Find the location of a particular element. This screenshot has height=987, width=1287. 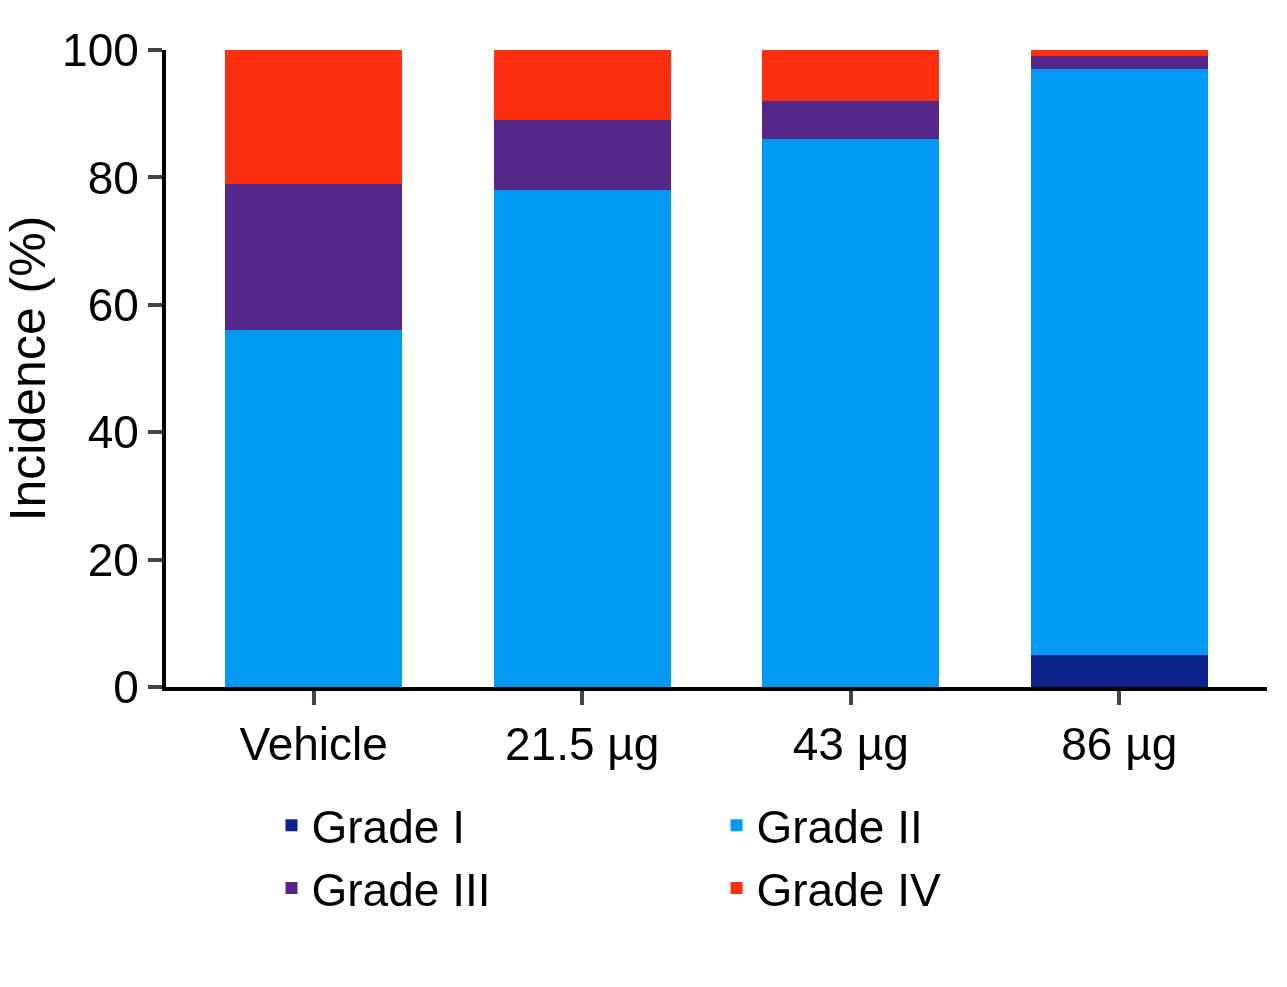

x-tick-label: 21.5 µg is located at coordinates (582, 744).